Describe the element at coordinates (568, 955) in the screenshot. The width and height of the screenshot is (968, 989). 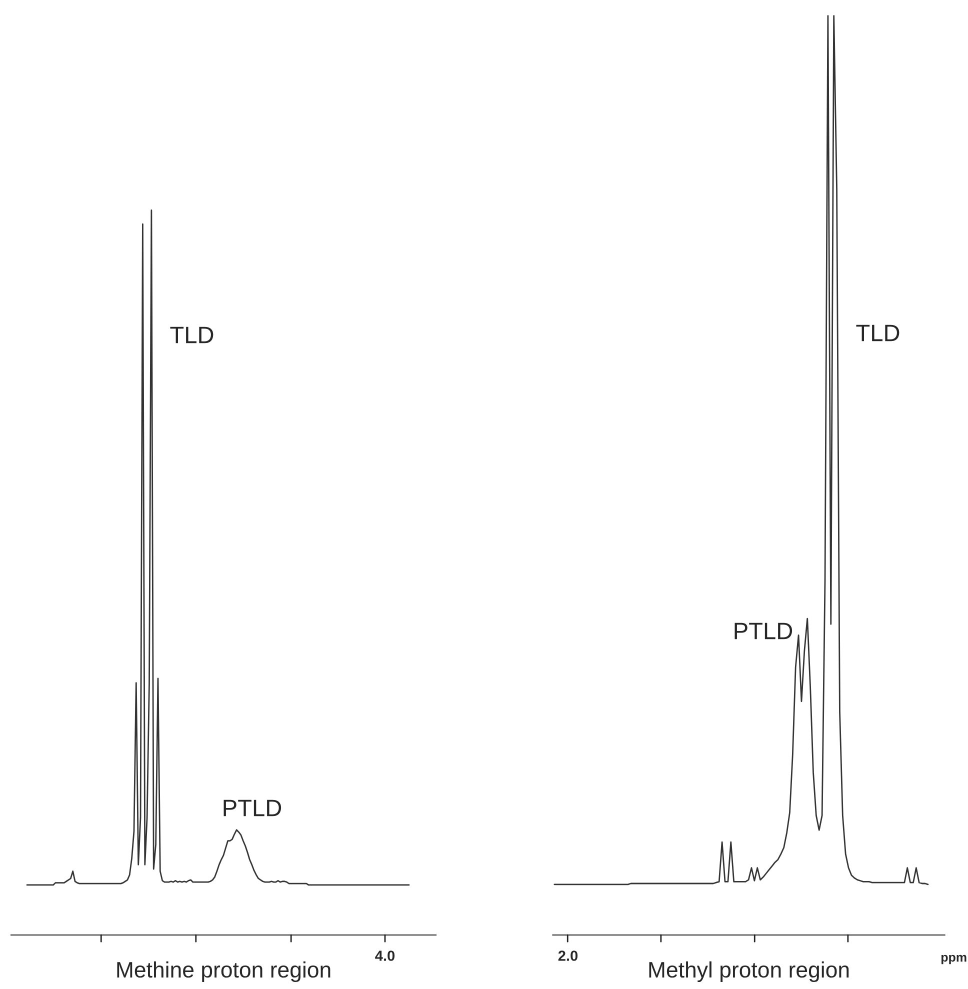
I see `text: 2.0` at that location.